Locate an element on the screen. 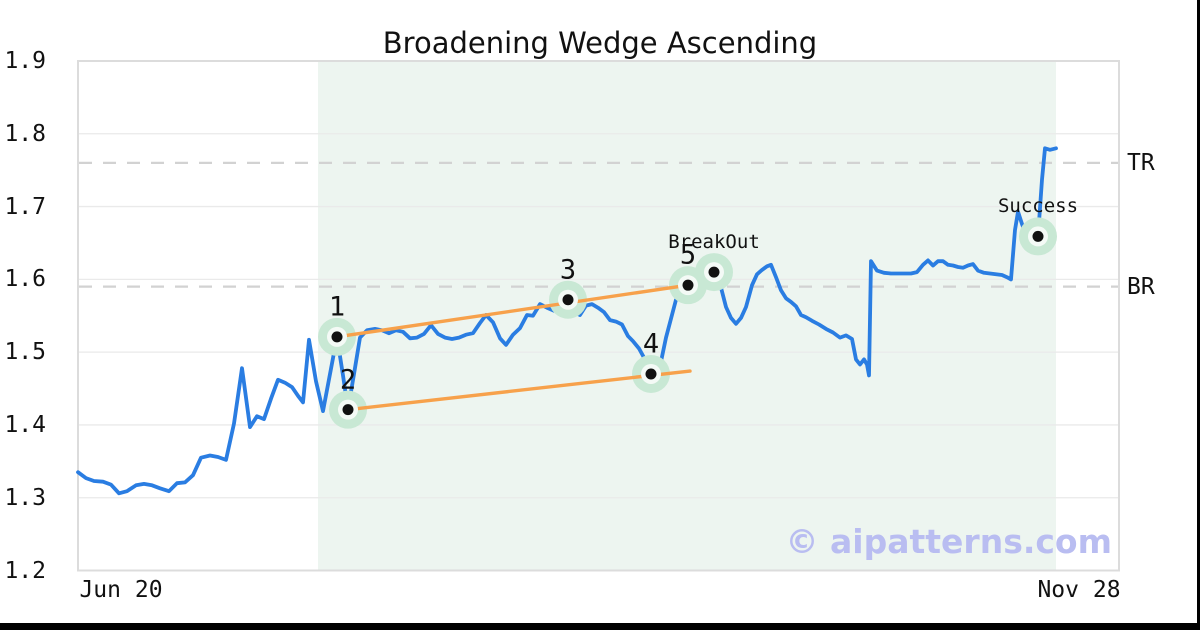 The height and width of the screenshot is (630, 1200). y-tick-label: 1.6 is located at coordinates (25, 279).